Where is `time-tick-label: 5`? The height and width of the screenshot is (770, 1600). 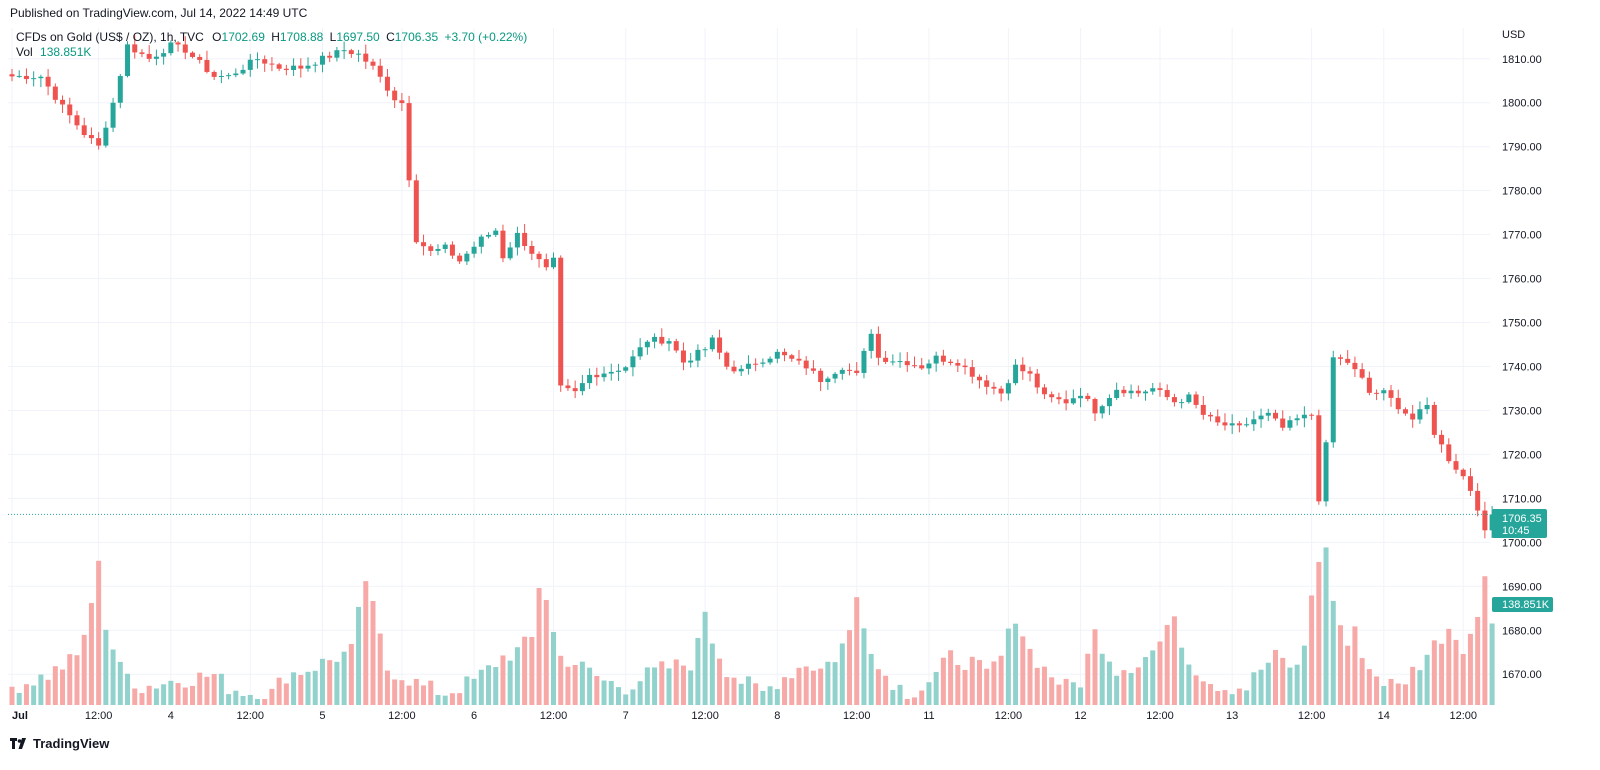
time-tick-label: 5 is located at coordinates (322, 716).